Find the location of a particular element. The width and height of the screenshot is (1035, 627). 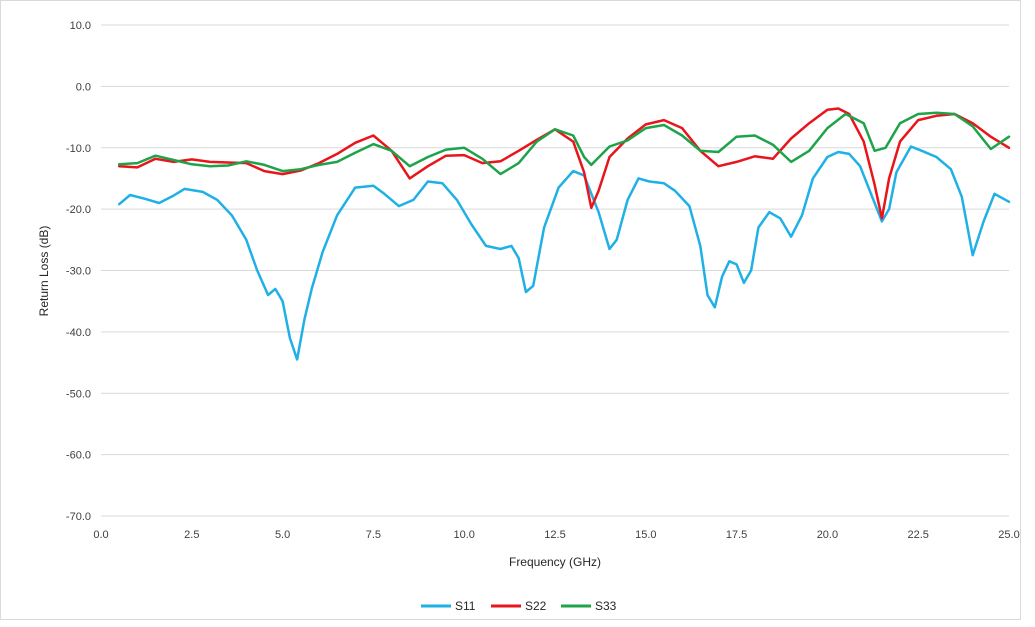

y-tick-label: -20.0 is located at coordinates (78, 210).